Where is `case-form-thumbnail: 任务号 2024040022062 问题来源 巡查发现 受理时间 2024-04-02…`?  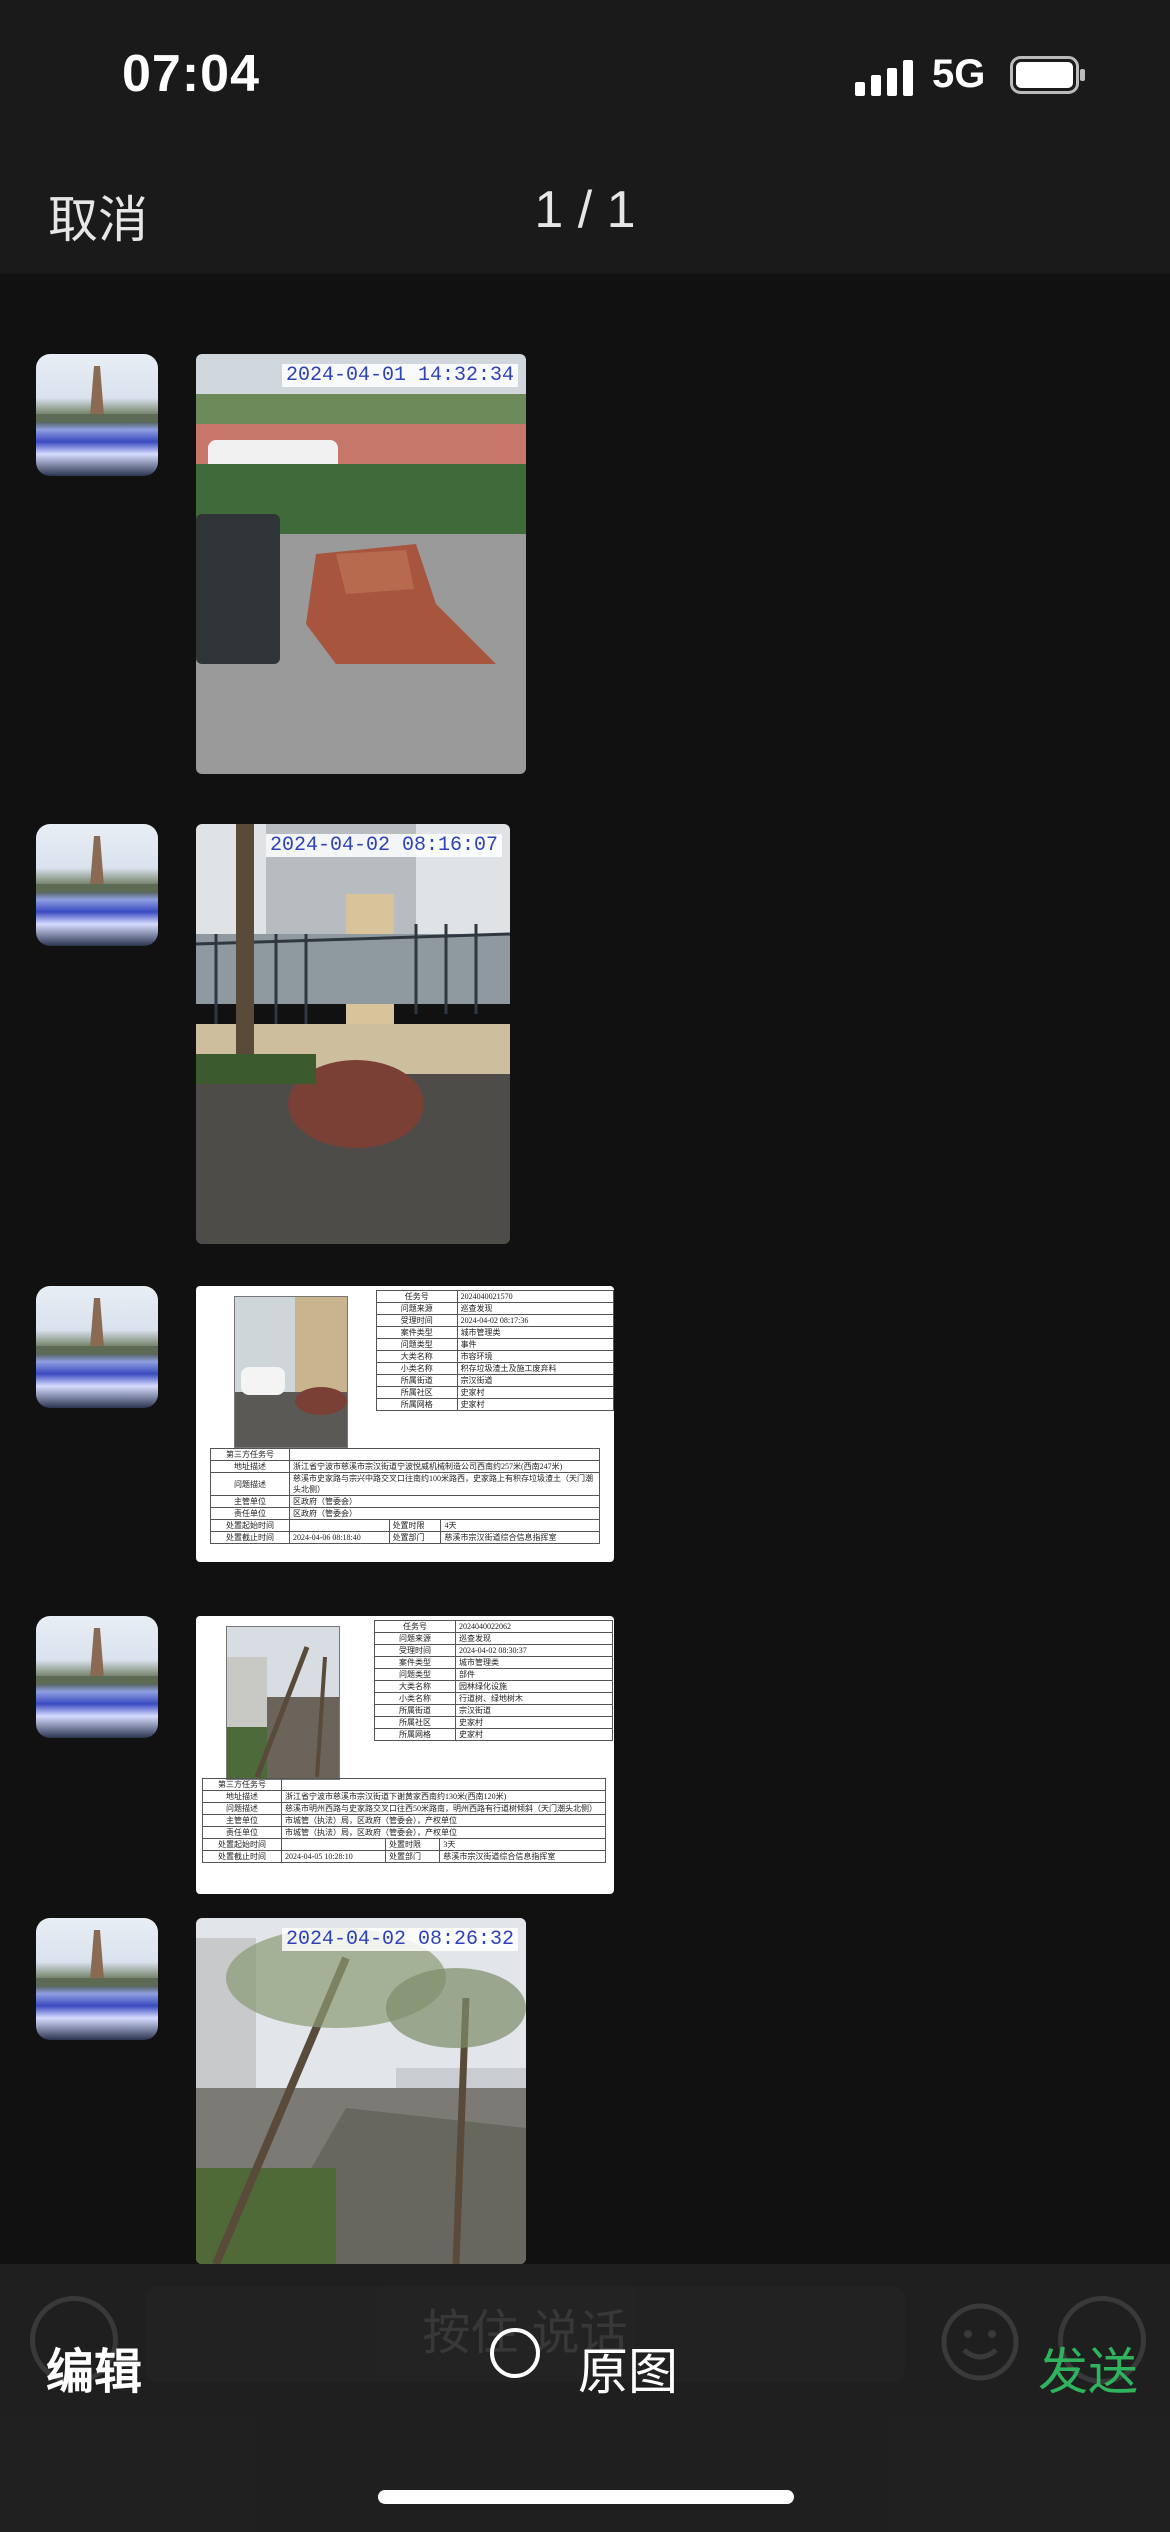
case-form-thumbnail: 任务号 2024040022062 问题来源 巡查发现 受理时间 2024-04-02… is located at coordinates (405, 1755).